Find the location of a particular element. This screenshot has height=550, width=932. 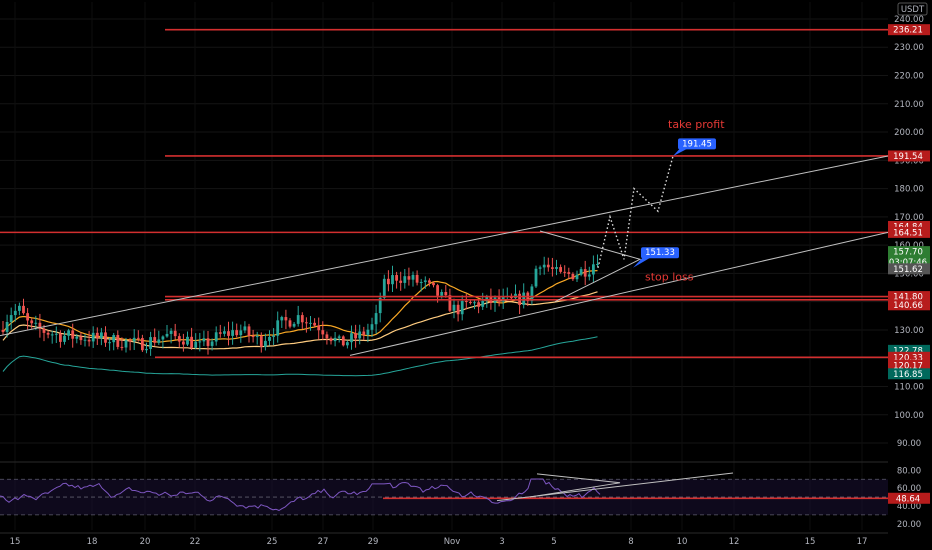

price-tag-label-0: 236.21 is located at coordinates (908, 31).